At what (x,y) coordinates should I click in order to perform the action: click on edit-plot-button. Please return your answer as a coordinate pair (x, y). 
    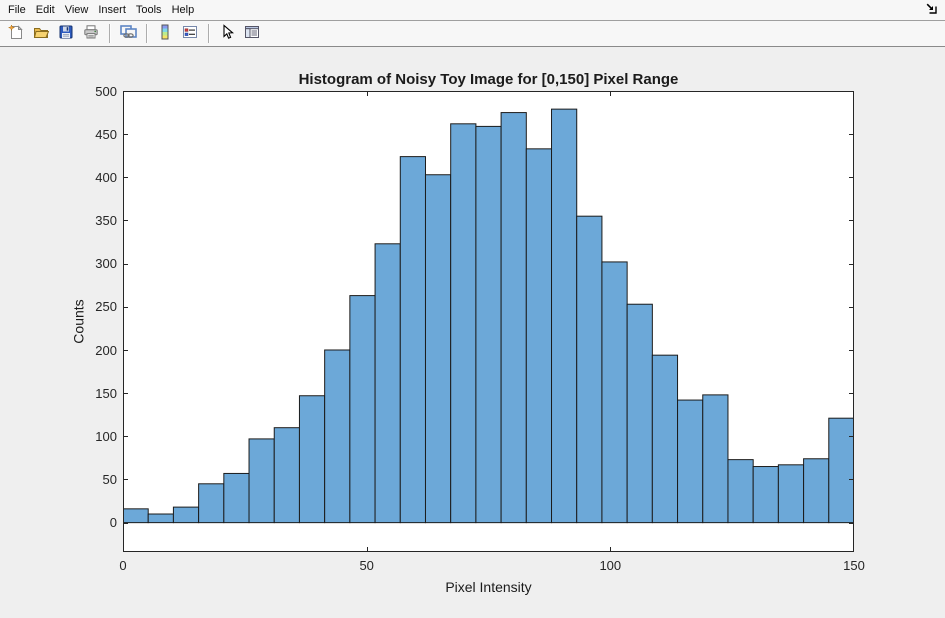
    Looking at the image, I should click on (227, 34).